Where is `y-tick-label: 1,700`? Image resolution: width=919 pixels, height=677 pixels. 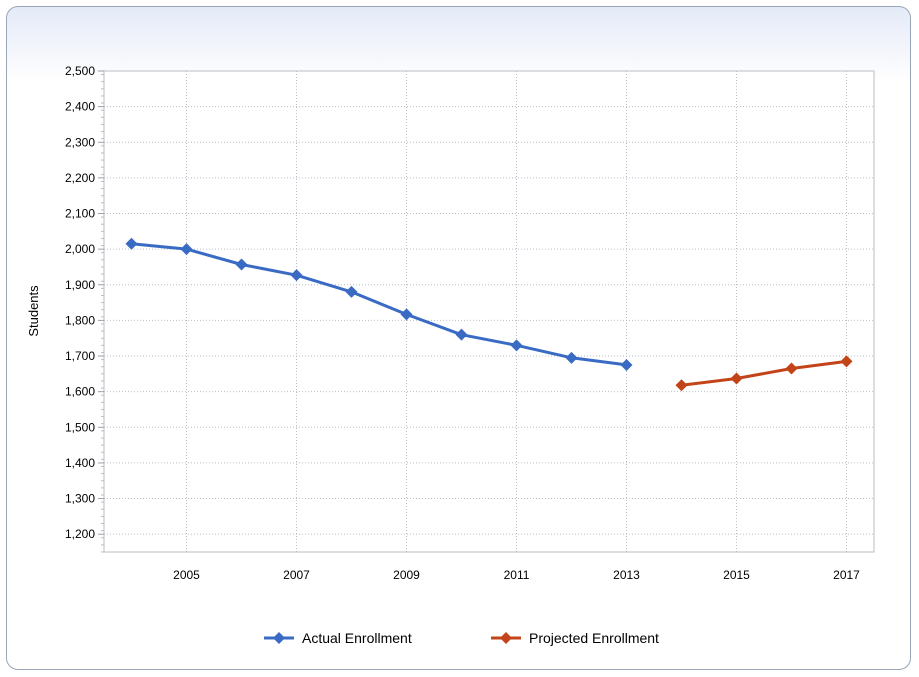 y-tick-label: 1,700 is located at coordinates (80, 356).